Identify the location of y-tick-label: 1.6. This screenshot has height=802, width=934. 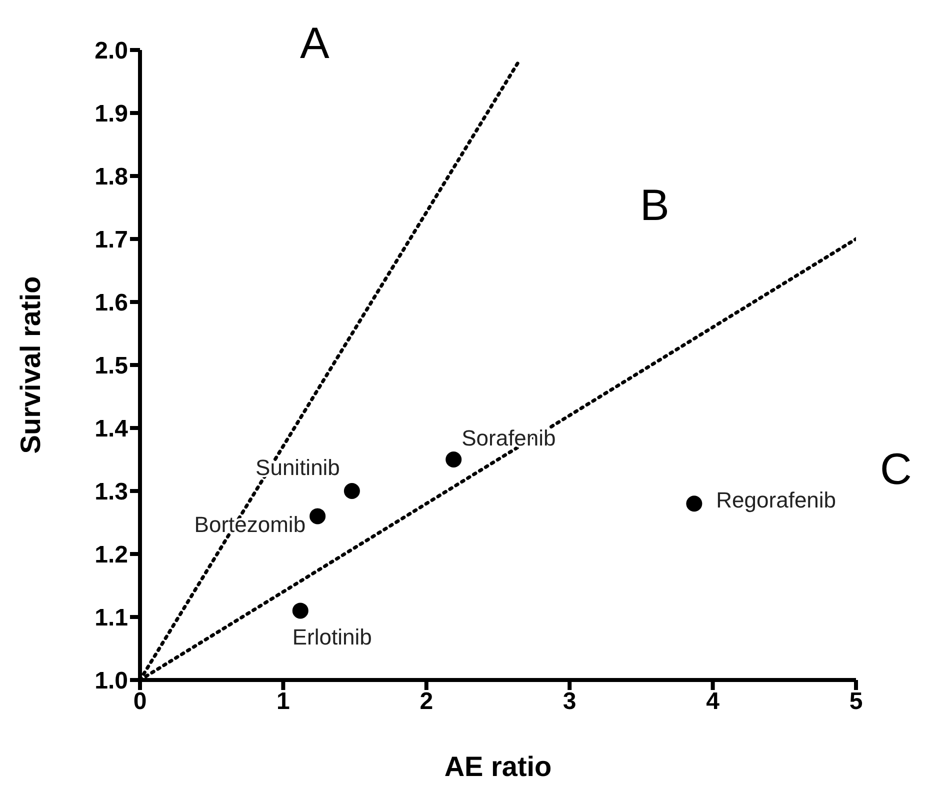
(111, 303).